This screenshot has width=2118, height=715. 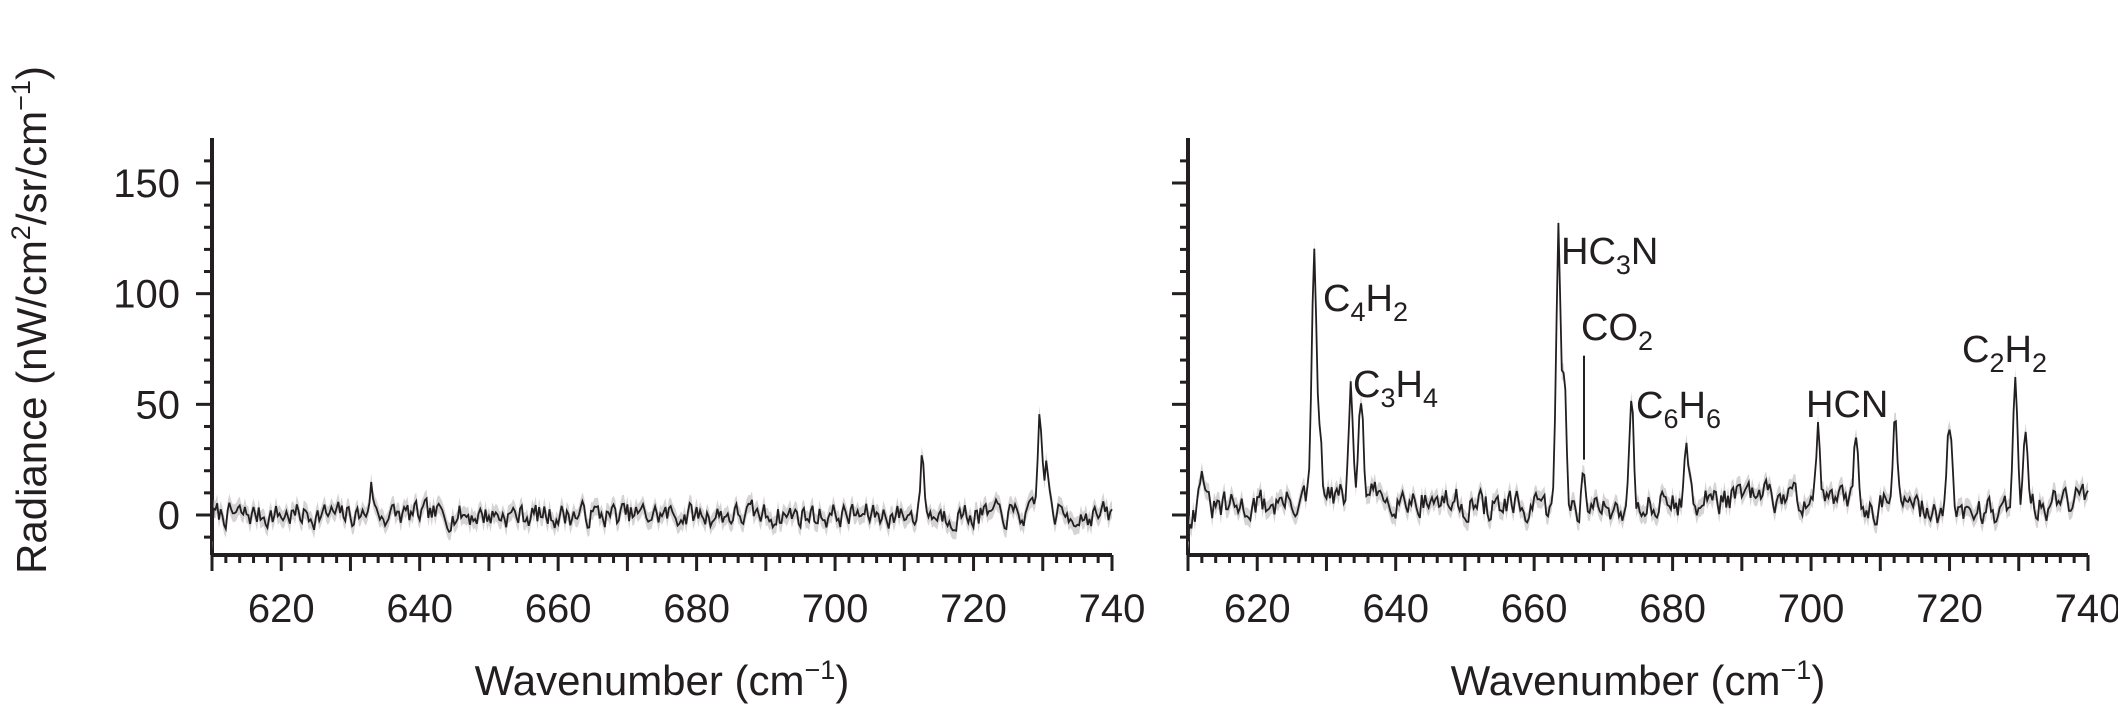 What do you see at coordinates (1638, 679) in the screenshot?
I see `x-axis-title-right: Wavenumber (cm−1)` at bounding box center [1638, 679].